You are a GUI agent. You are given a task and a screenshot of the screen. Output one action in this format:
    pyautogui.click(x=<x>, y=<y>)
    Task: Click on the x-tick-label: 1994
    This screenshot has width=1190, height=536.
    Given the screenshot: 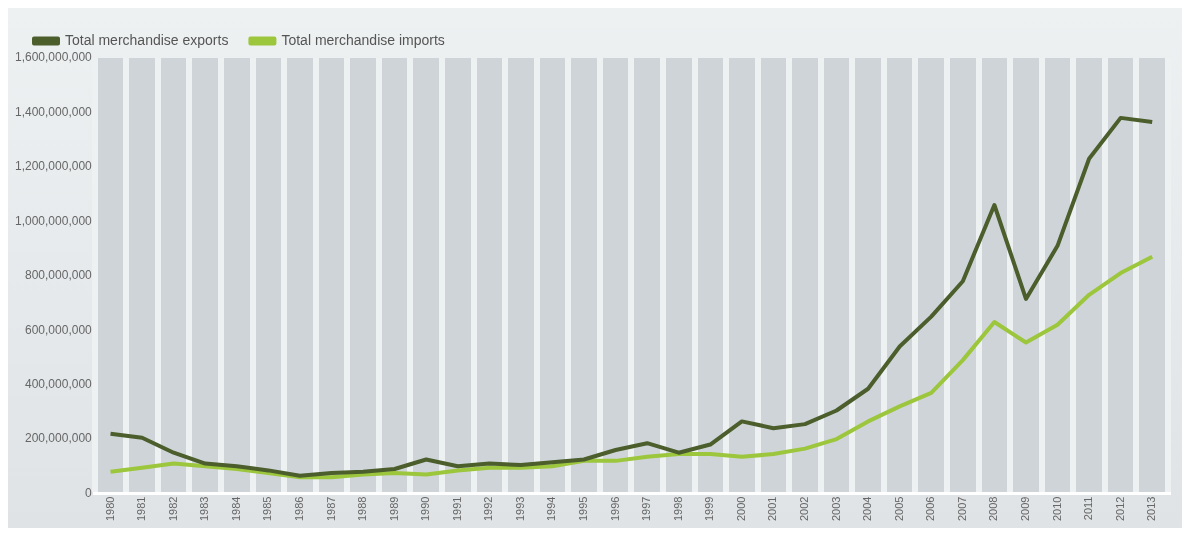 What is the action you would take?
    pyautogui.click(x=551, y=509)
    